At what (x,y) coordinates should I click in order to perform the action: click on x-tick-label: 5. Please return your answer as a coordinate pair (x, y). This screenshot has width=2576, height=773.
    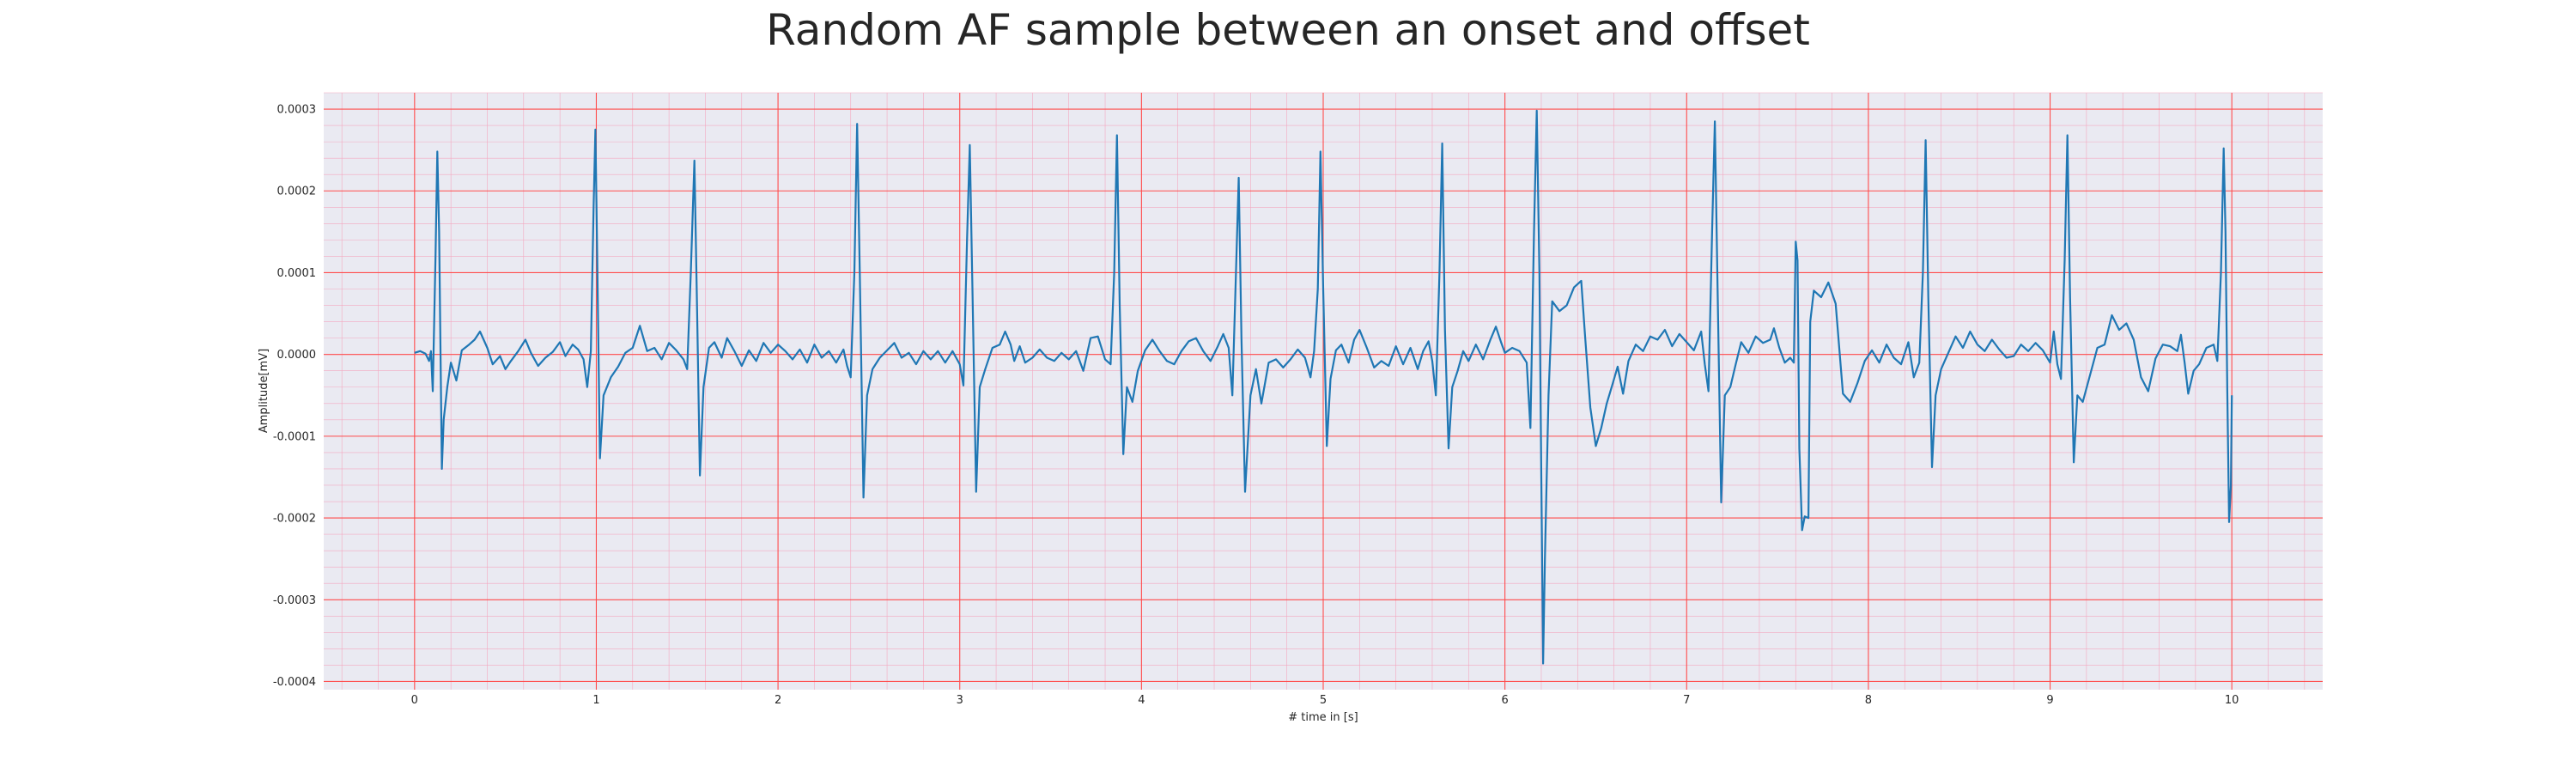
    Looking at the image, I should click on (1323, 700).